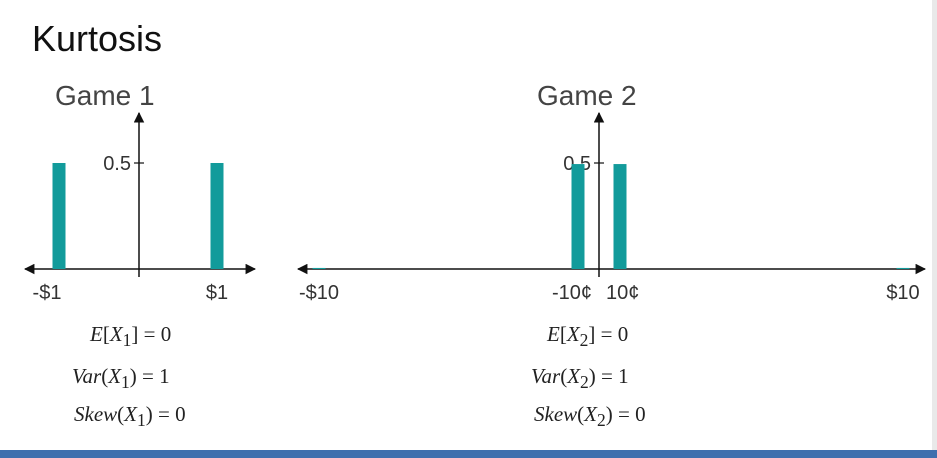 The image size is (937, 458). Describe the element at coordinates (130, 416) in the screenshot. I see `game1-skewness: Skew(X1) = 0` at that location.